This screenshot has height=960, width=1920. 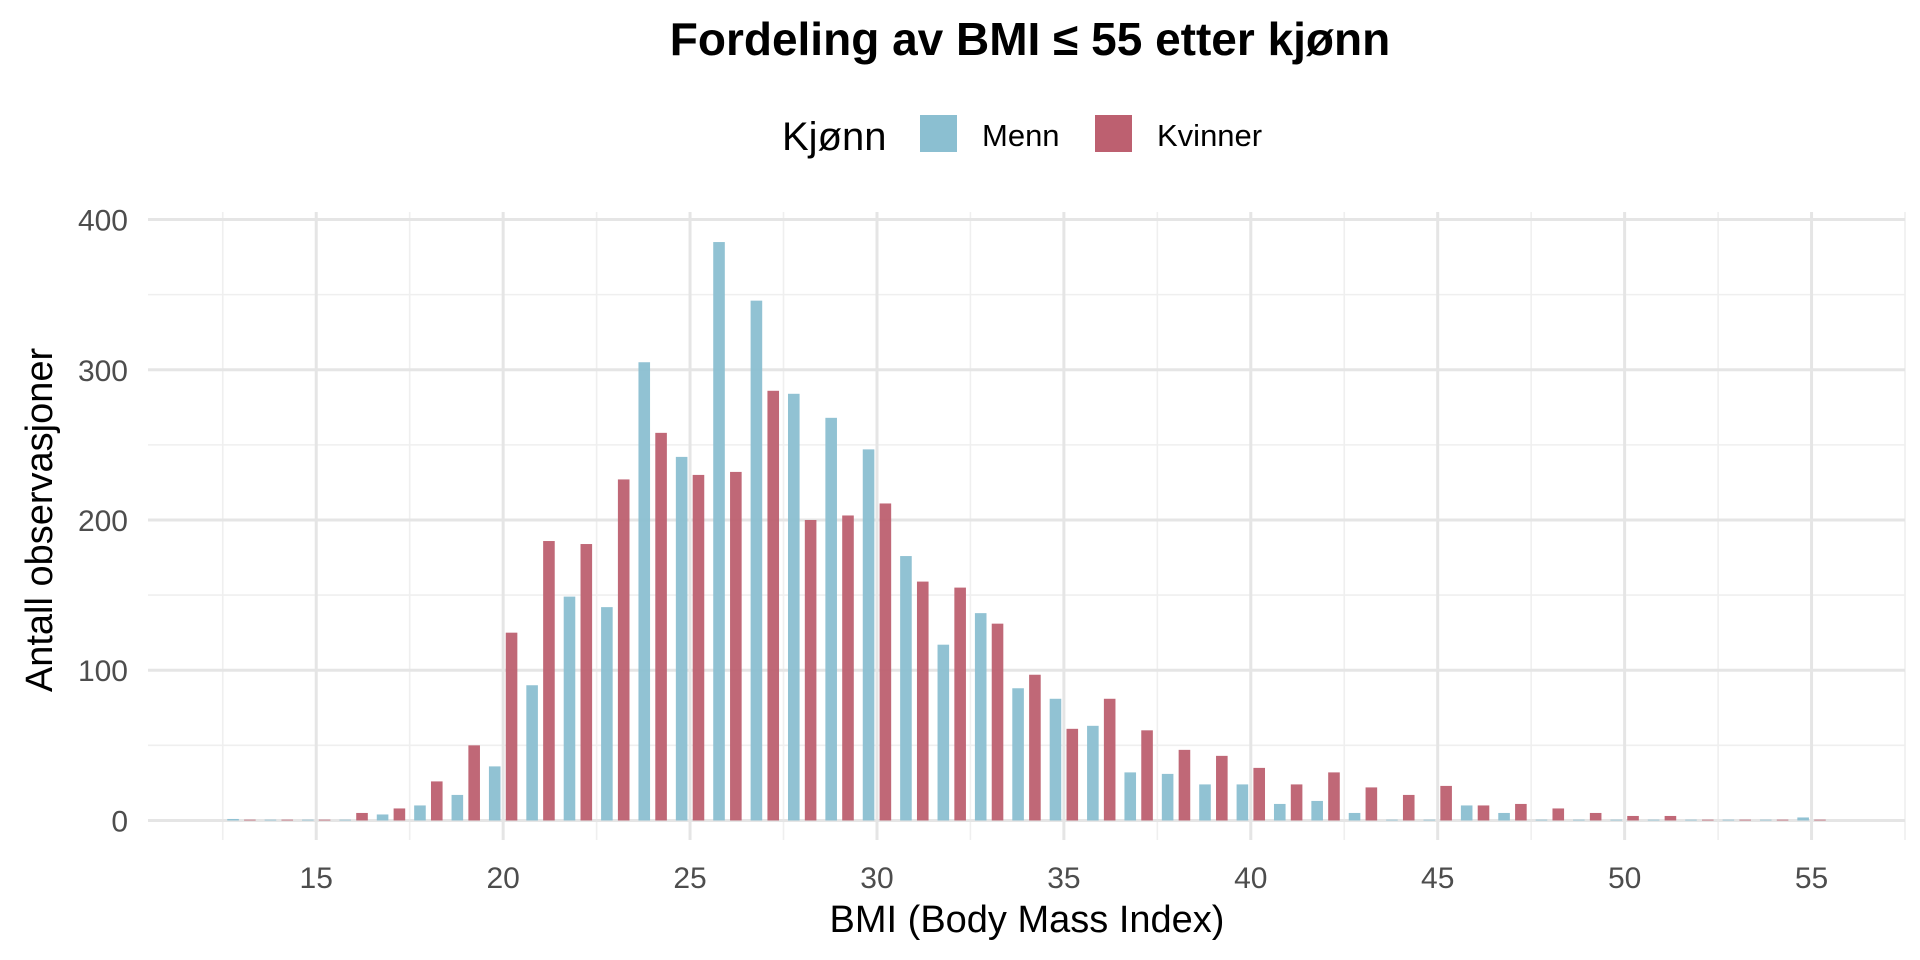 What do you see at coordinates (1811, 878) in the screenshot?
I see `x-tick-label: 55` at bounding box center [1811, 878].